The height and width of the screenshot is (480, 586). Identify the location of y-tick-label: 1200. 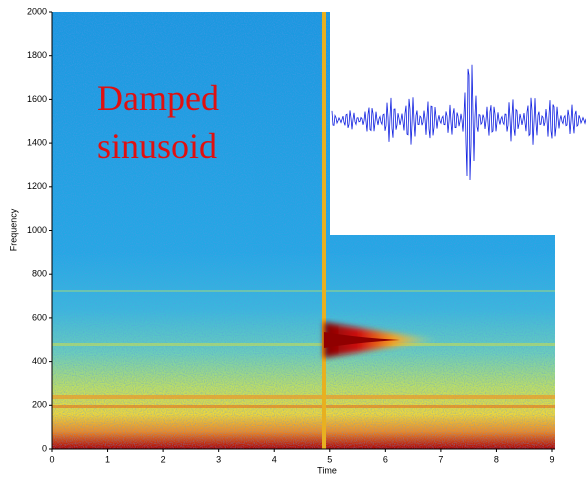
(37, 186).